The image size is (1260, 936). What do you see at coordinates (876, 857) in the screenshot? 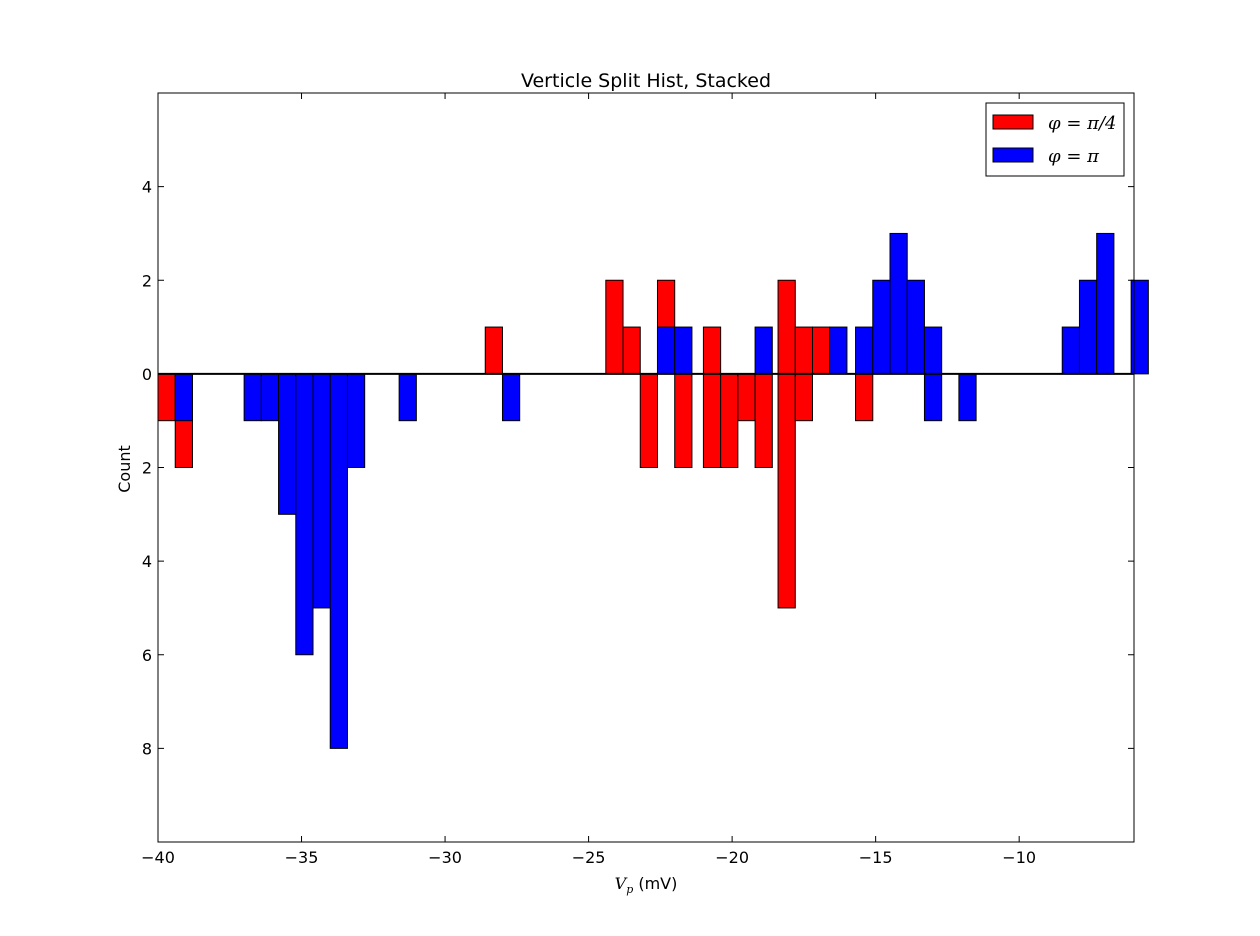
I see `x-tick-label: −15` at bounding box center [876, 857].